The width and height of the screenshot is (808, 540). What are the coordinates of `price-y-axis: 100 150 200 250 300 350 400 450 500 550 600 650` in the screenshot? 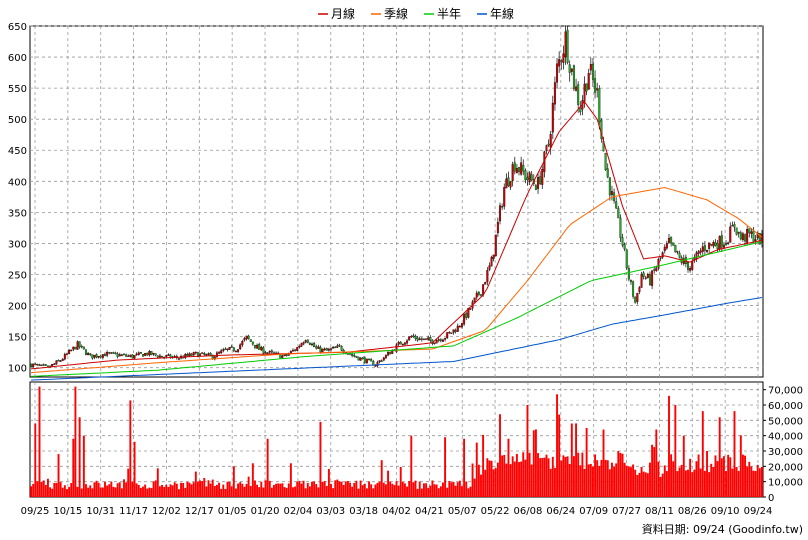 It's located at (17, 198).